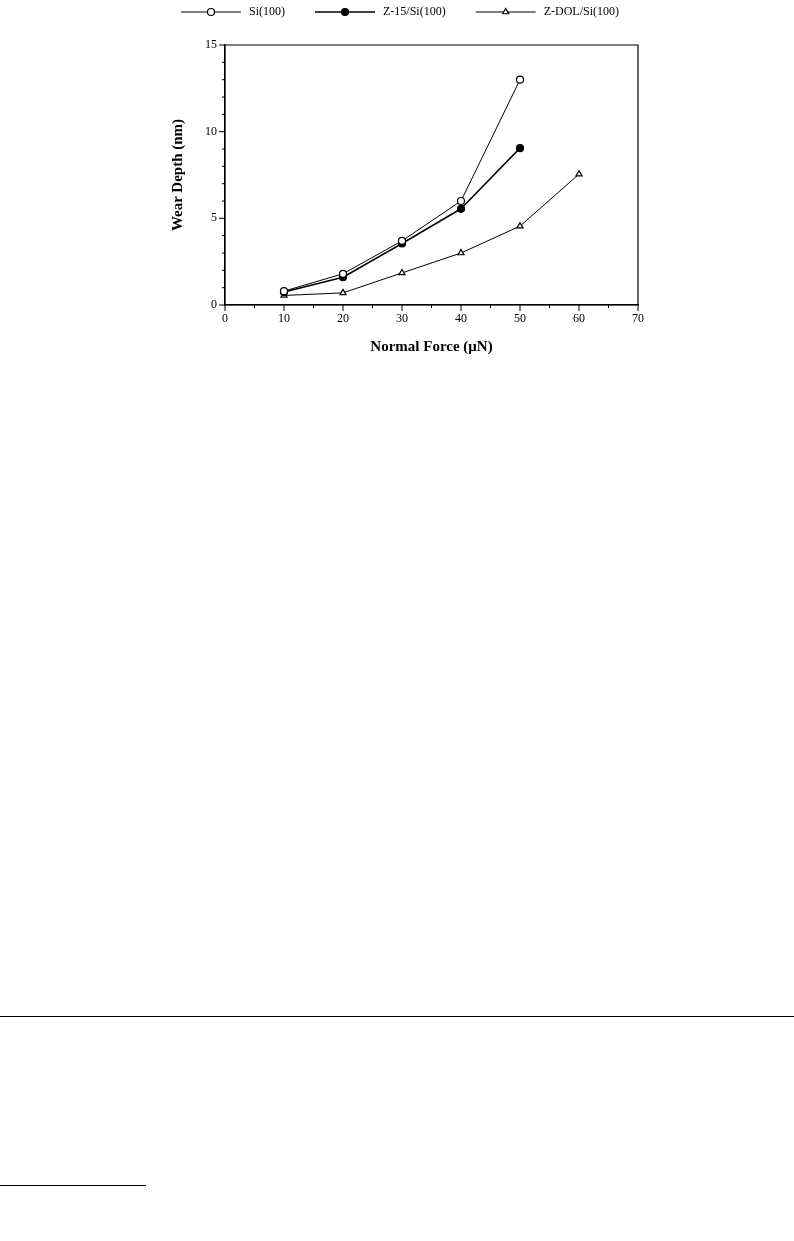 The image size is (794, 1241). What do you see at coordinates (211, 44) in the screenshot?
I see `y-tick-label: 15` at bounding box center [211, 44].